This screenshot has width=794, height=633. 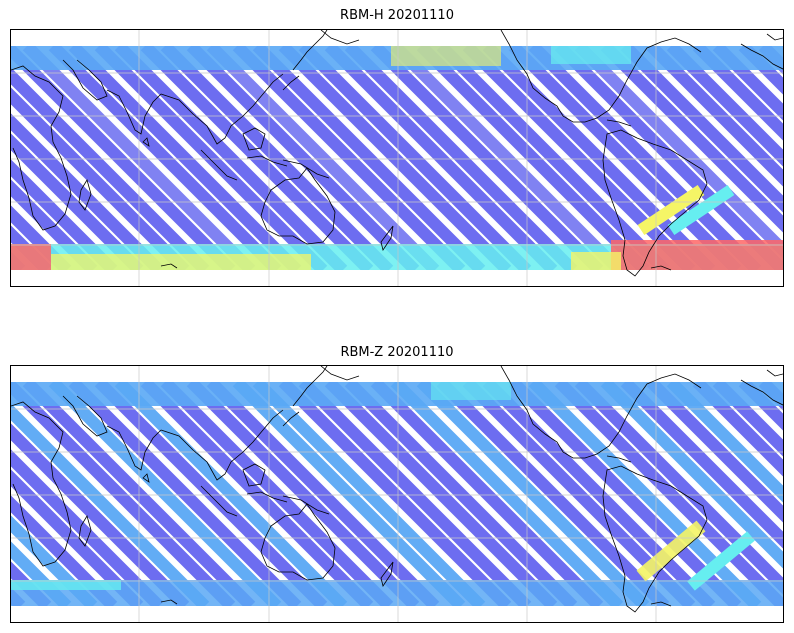 What do you see at coordinates (397, 352) in the screenshot?
I see `panel-title-rbm-z: RBM-Z 20201110` at bounding box center [397, 352].